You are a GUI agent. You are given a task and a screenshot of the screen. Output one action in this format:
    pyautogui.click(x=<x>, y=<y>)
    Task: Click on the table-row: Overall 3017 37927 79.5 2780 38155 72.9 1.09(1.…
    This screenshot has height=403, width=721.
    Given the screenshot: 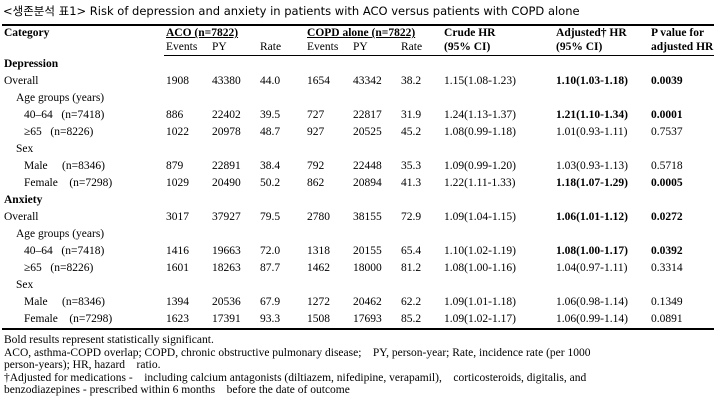 What is the action you would take?
    pyautogui.click(x=358, y=217)
    